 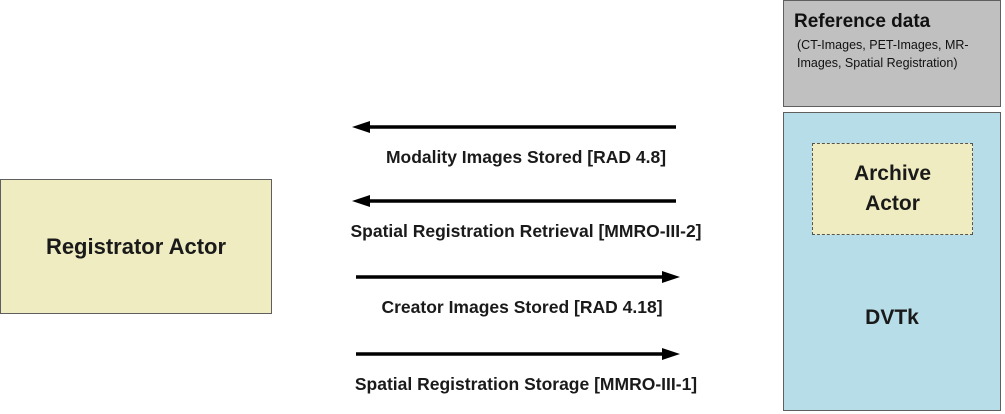 I want to click on arrow-spatial-registration-retrieval, so click(x=514, y=201).